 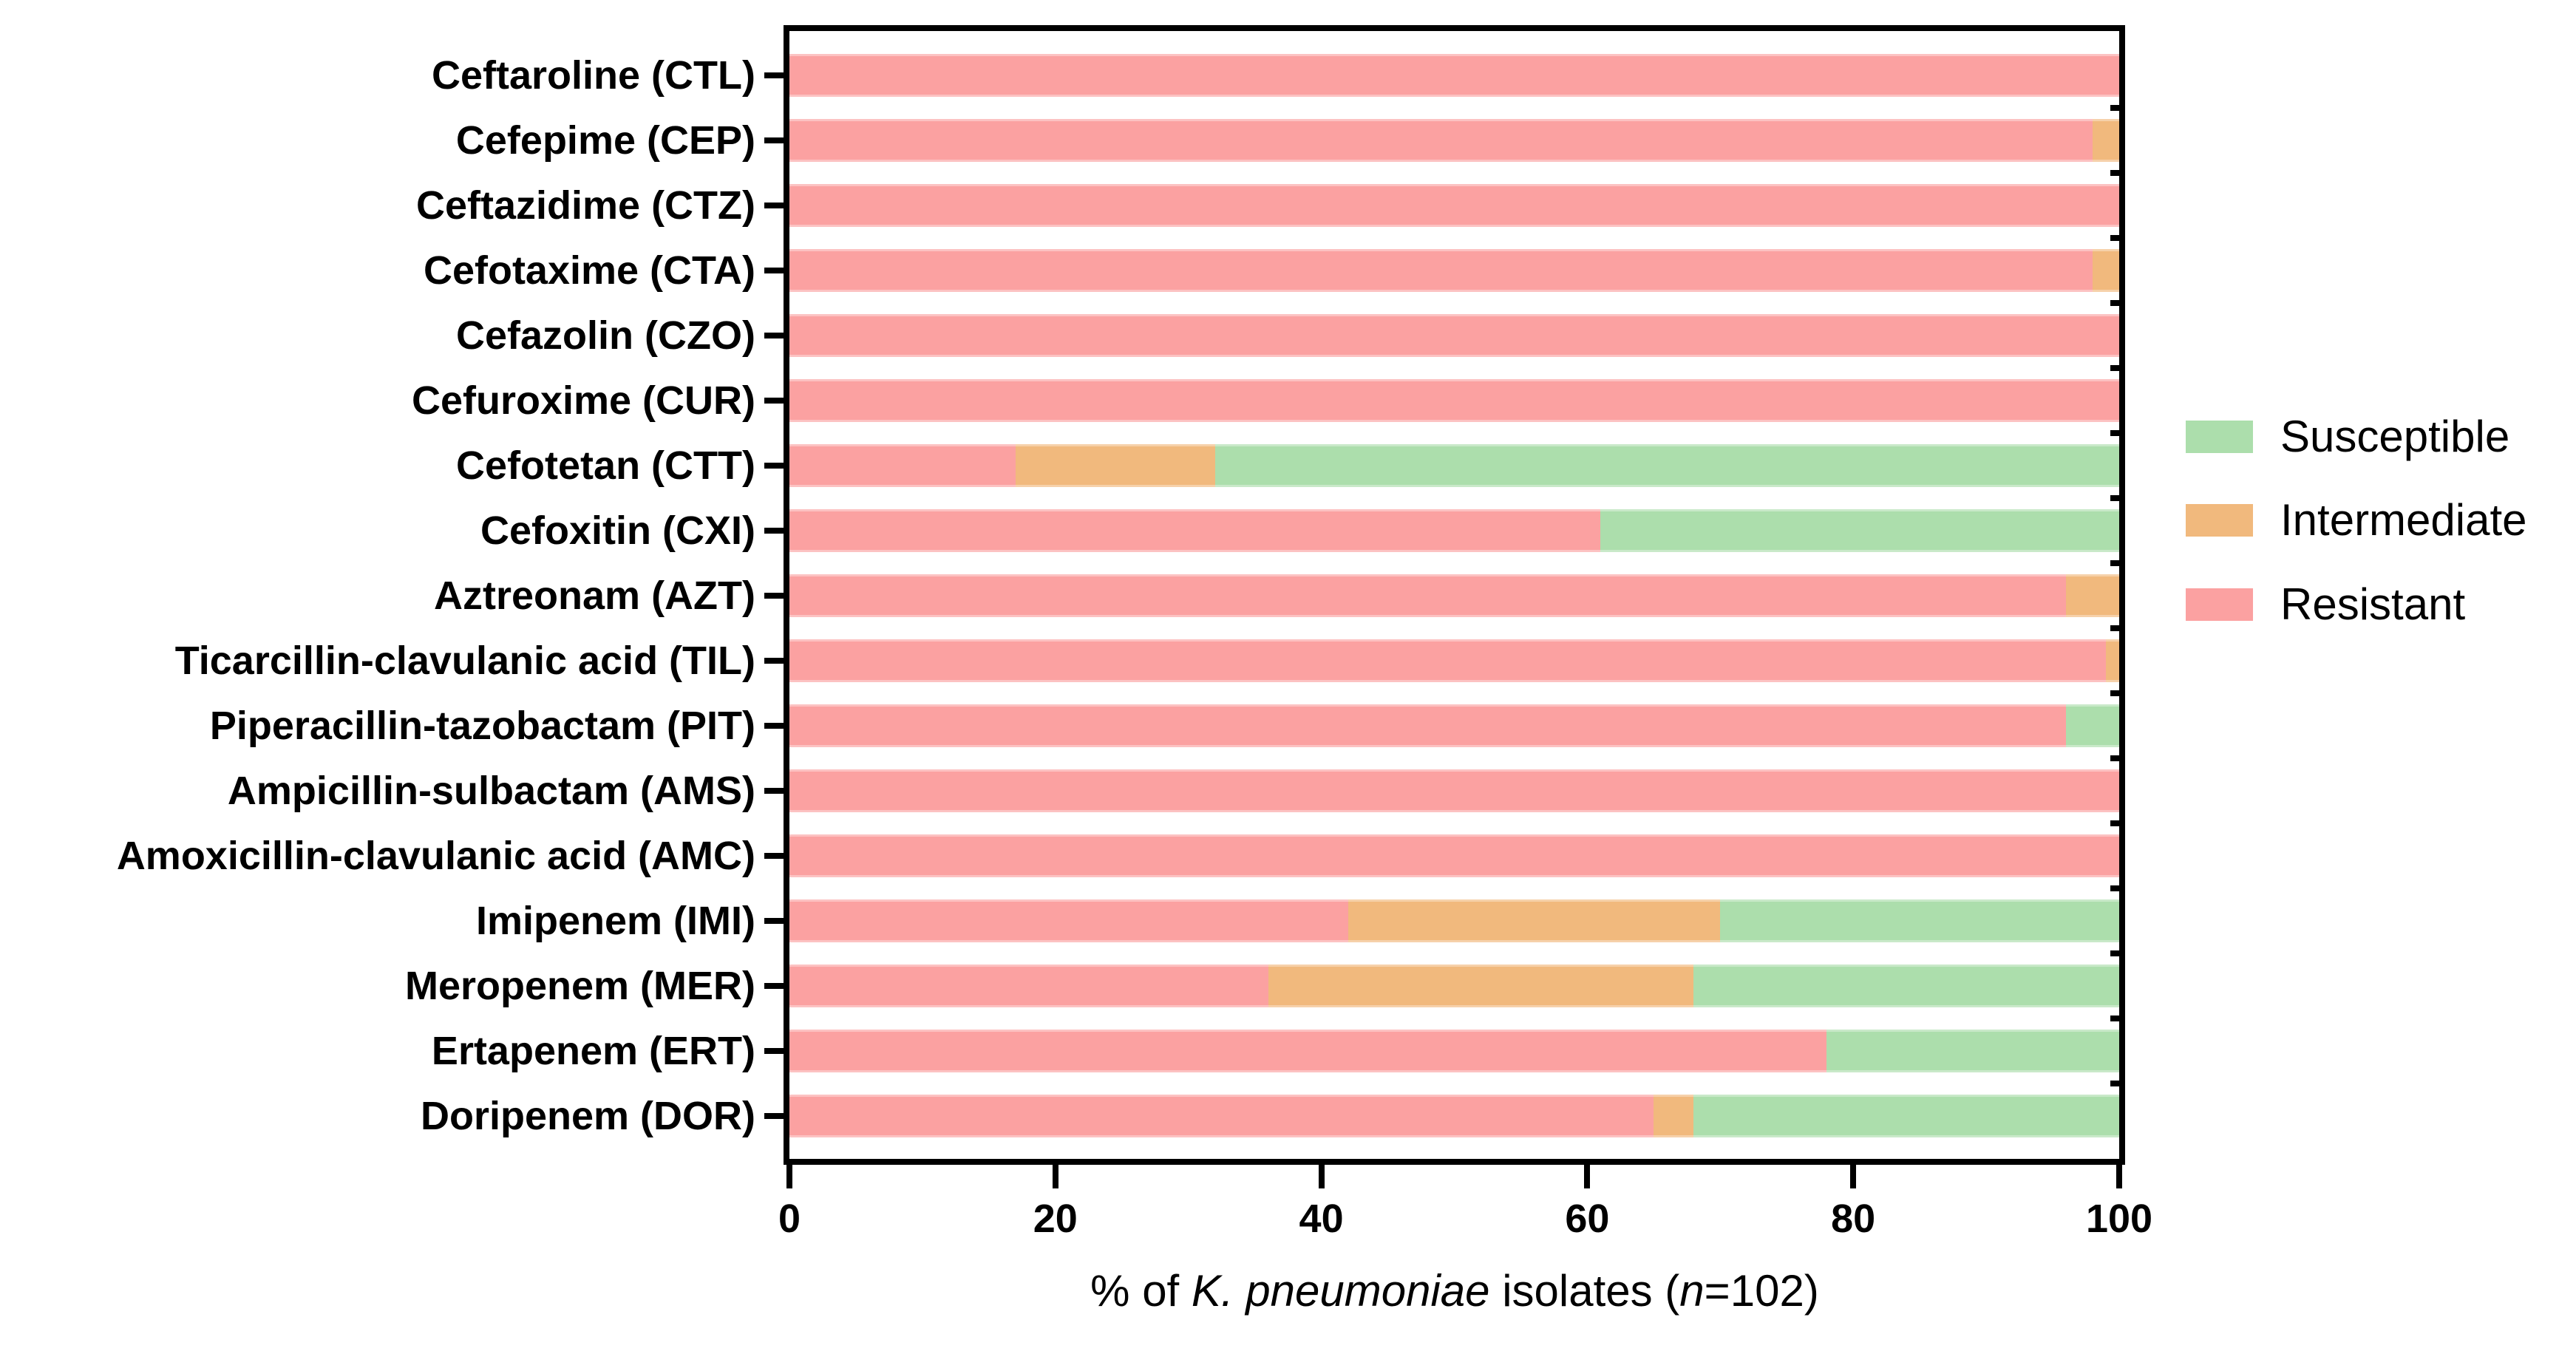 I want to click on y-category-label: Cefoxitin (CXI), so click(x=617, y=530).